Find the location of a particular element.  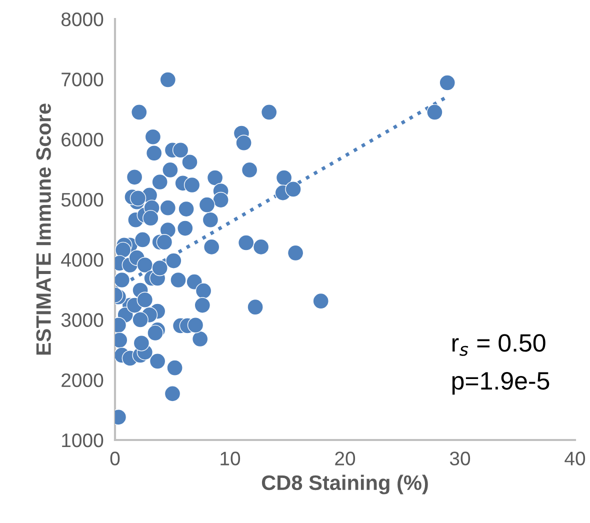

y-axis-title: ESTIMATE Immune Score is located at coordinates (43, 229).